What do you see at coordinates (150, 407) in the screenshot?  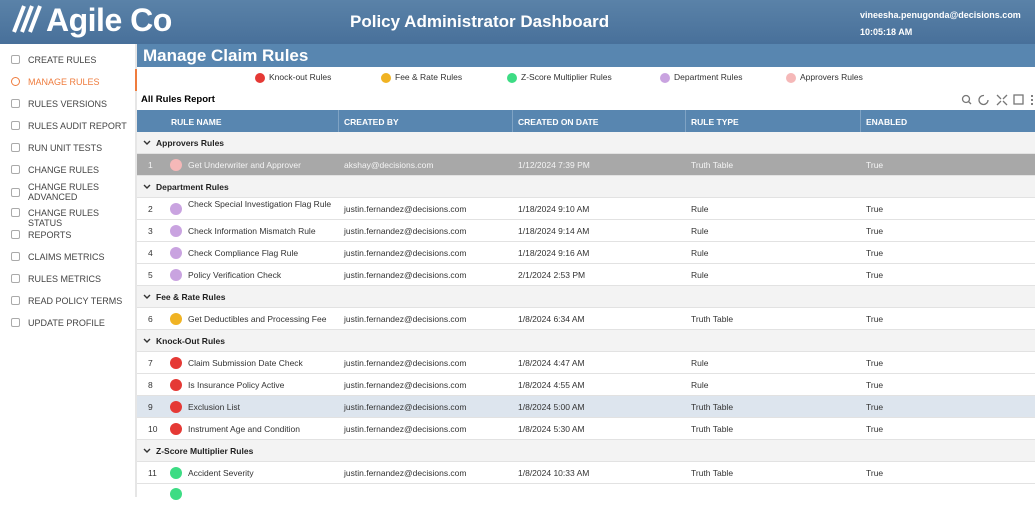 I see `row-number: 9` at bounding box center [150, 407].